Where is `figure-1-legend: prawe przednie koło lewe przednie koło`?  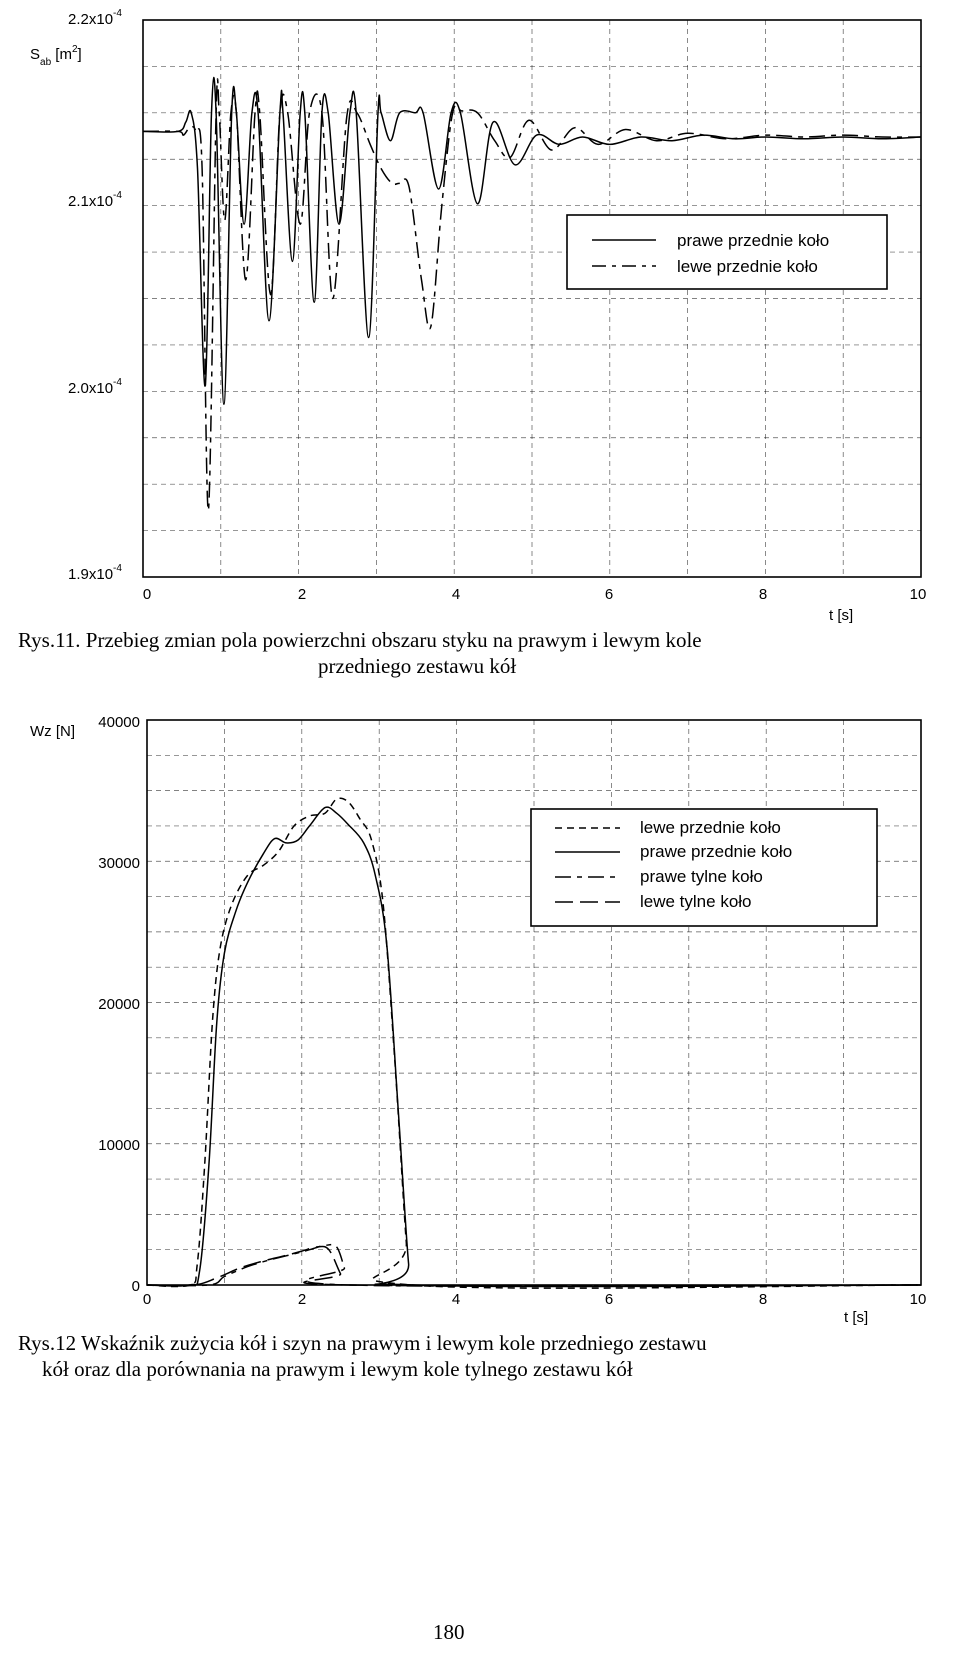
figure-1-legend: prawe przednie koło lewe przednie koło is located at coordinates (727, 252).